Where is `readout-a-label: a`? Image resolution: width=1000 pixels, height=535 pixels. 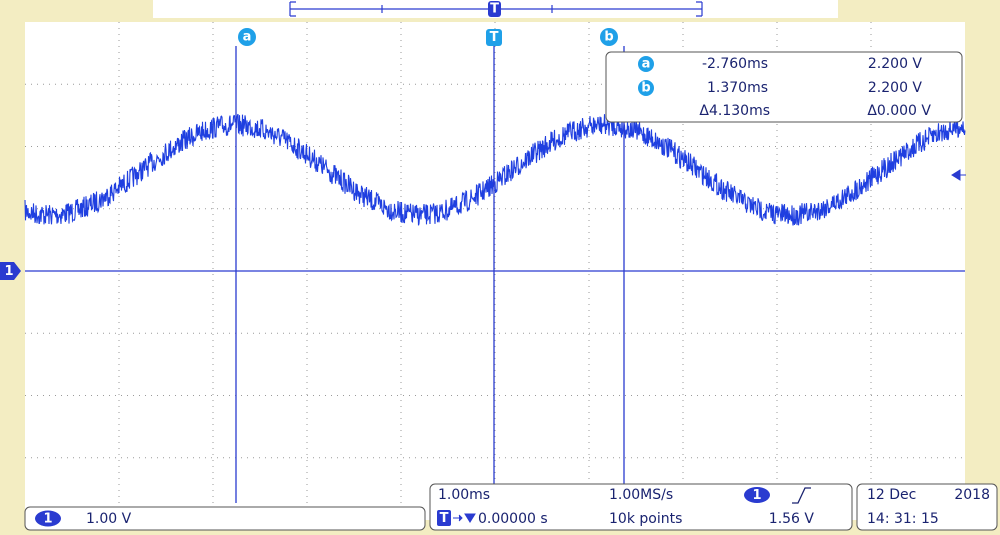
readout-a-label: a is located at coordinates (646, 64).